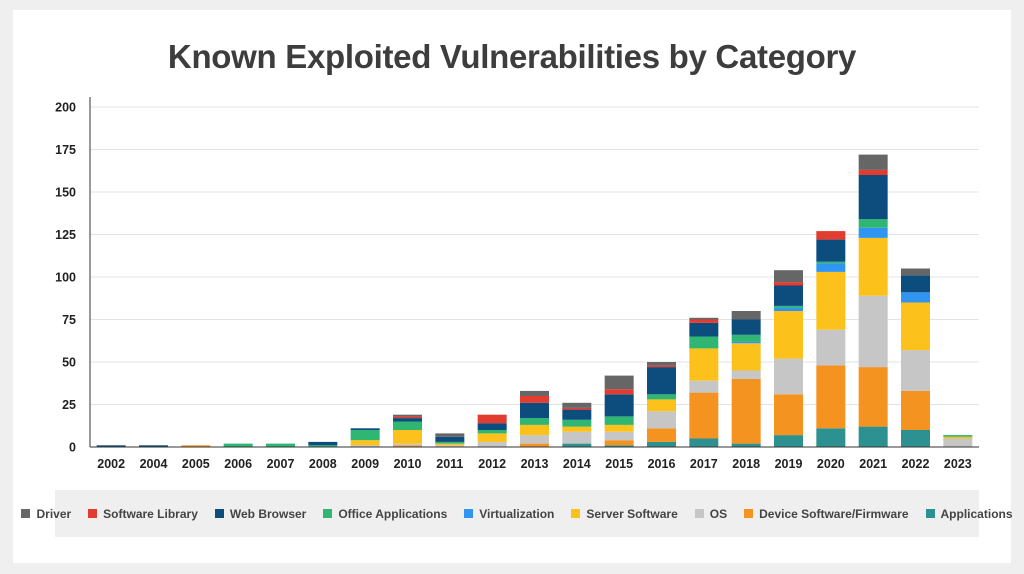 The width and height of the screenshot is (1024, 574). I want to click on legend-item: Software Library, so click(143, 514).